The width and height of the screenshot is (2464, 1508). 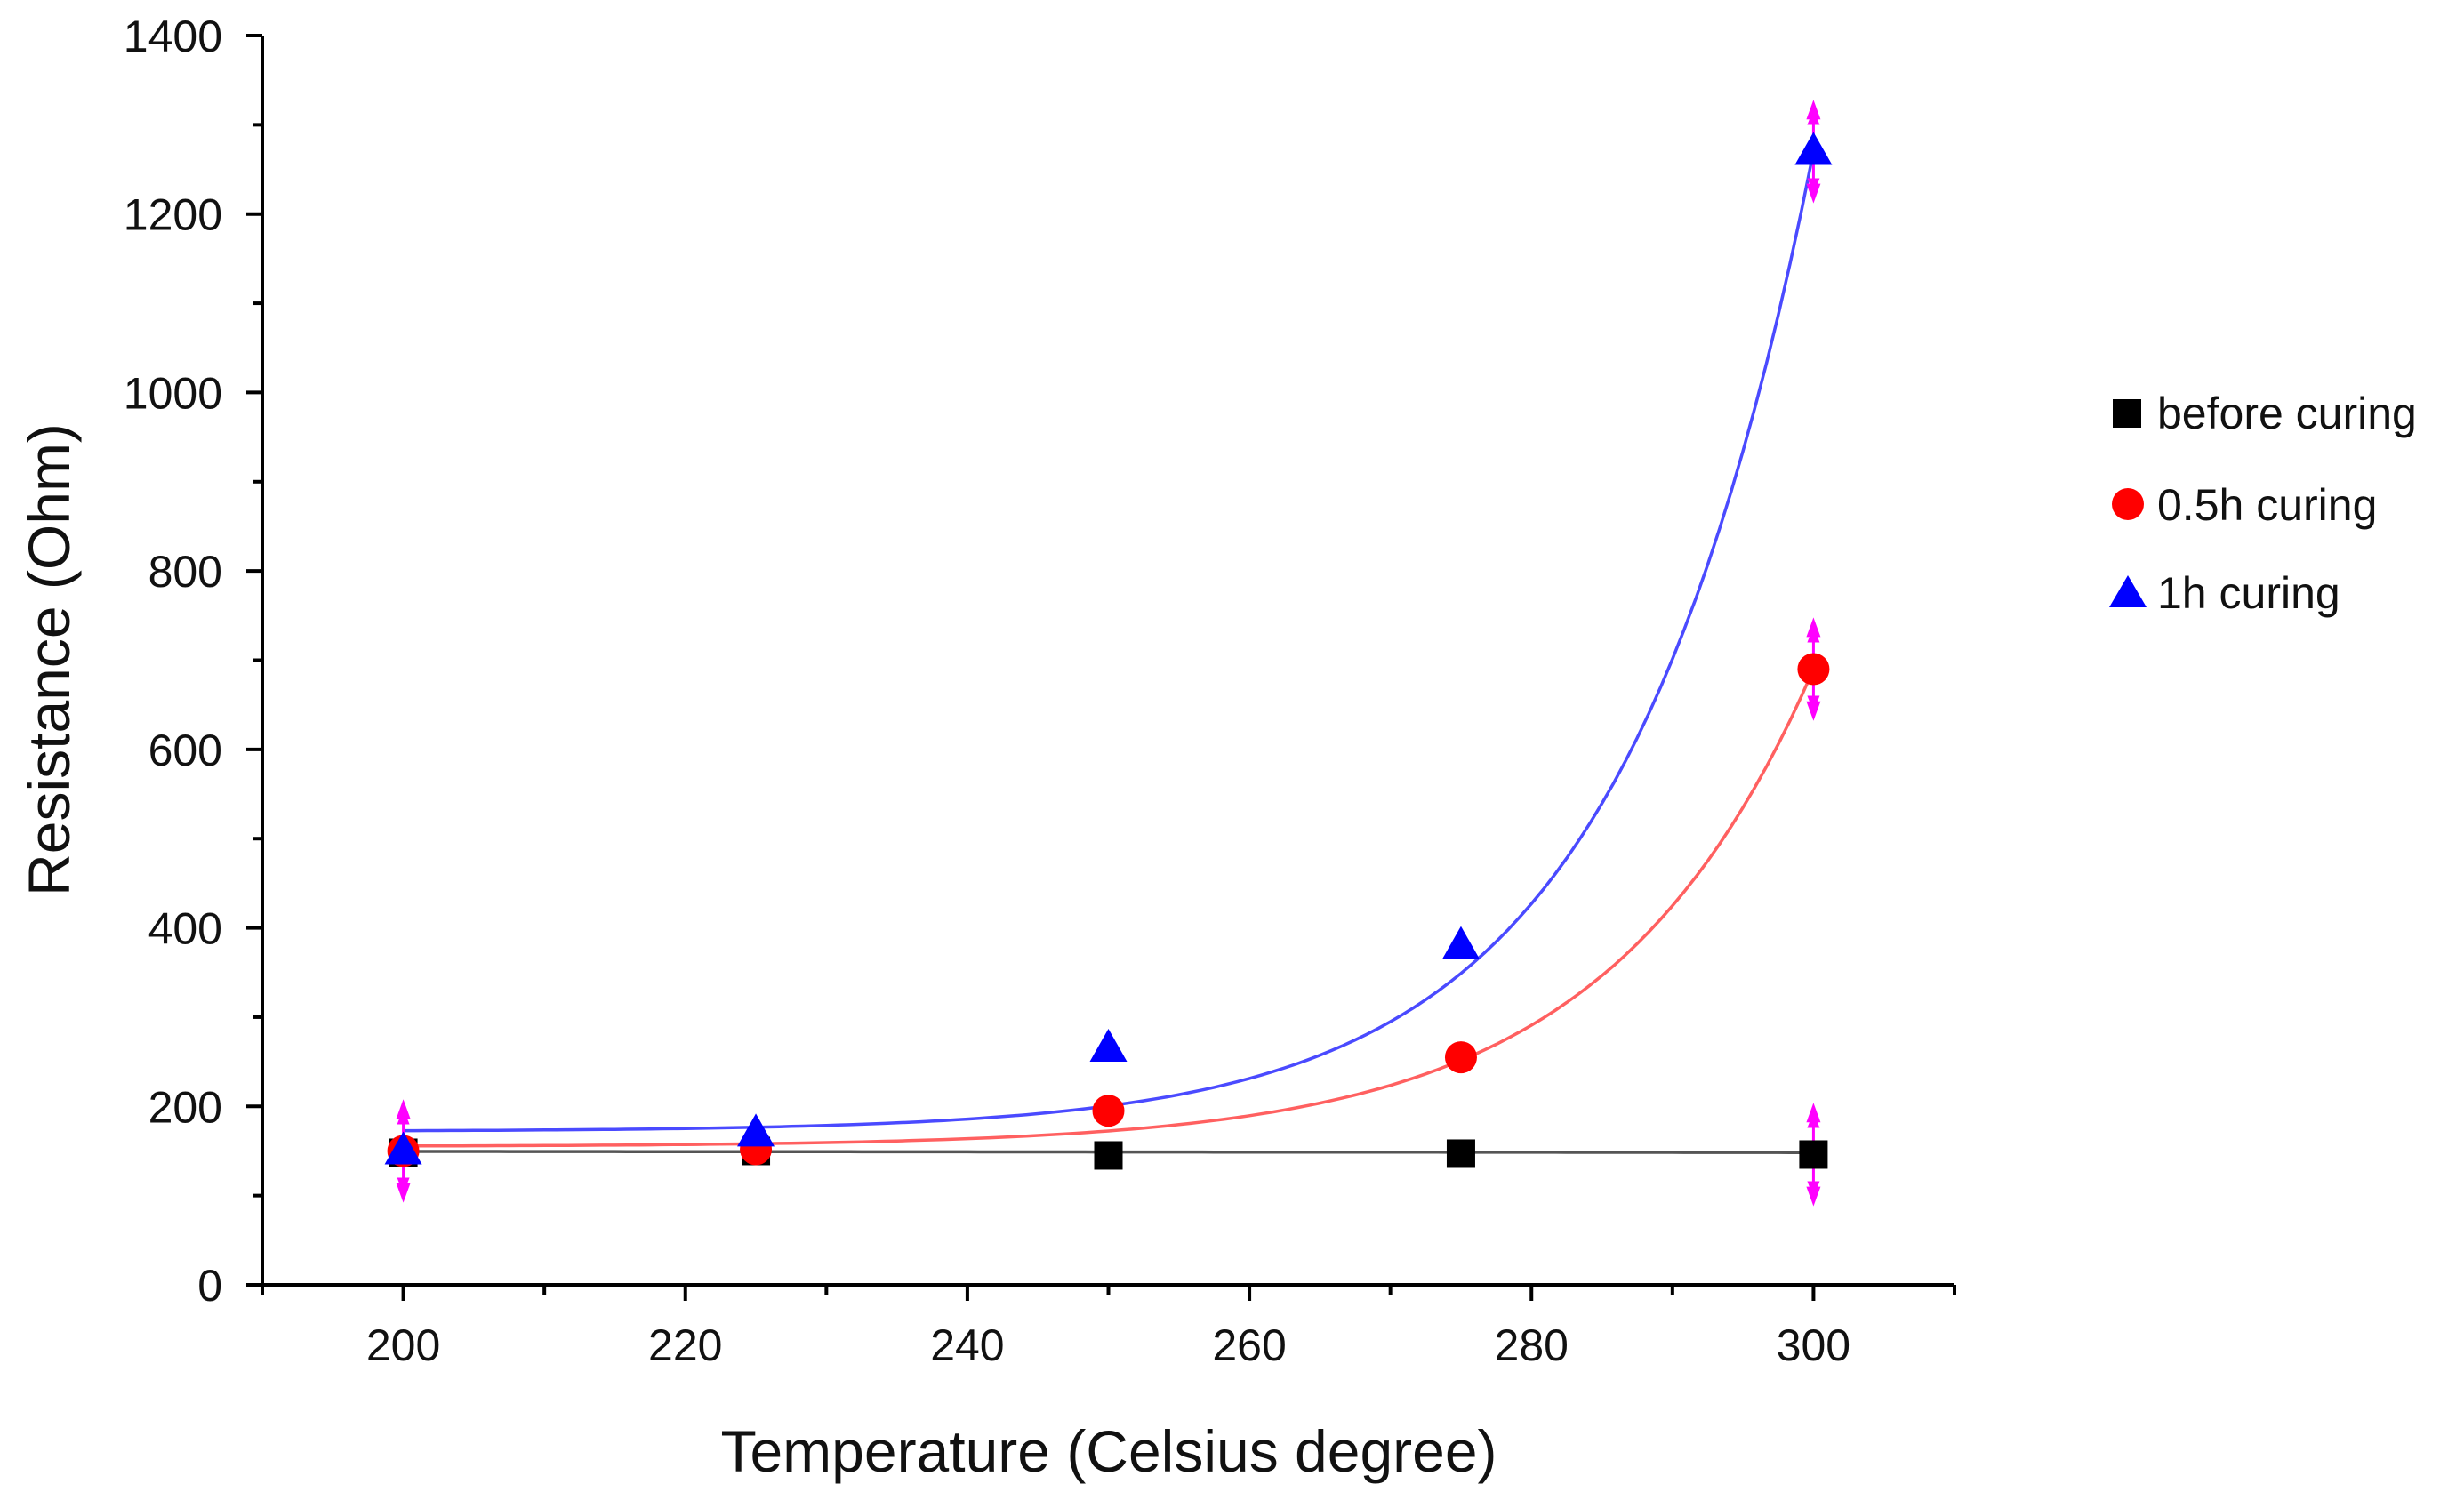 What do you see at coordinates (185, 929) in the screenshot?
I see `y-tick-label: 400` at bounding box center [185, 929].